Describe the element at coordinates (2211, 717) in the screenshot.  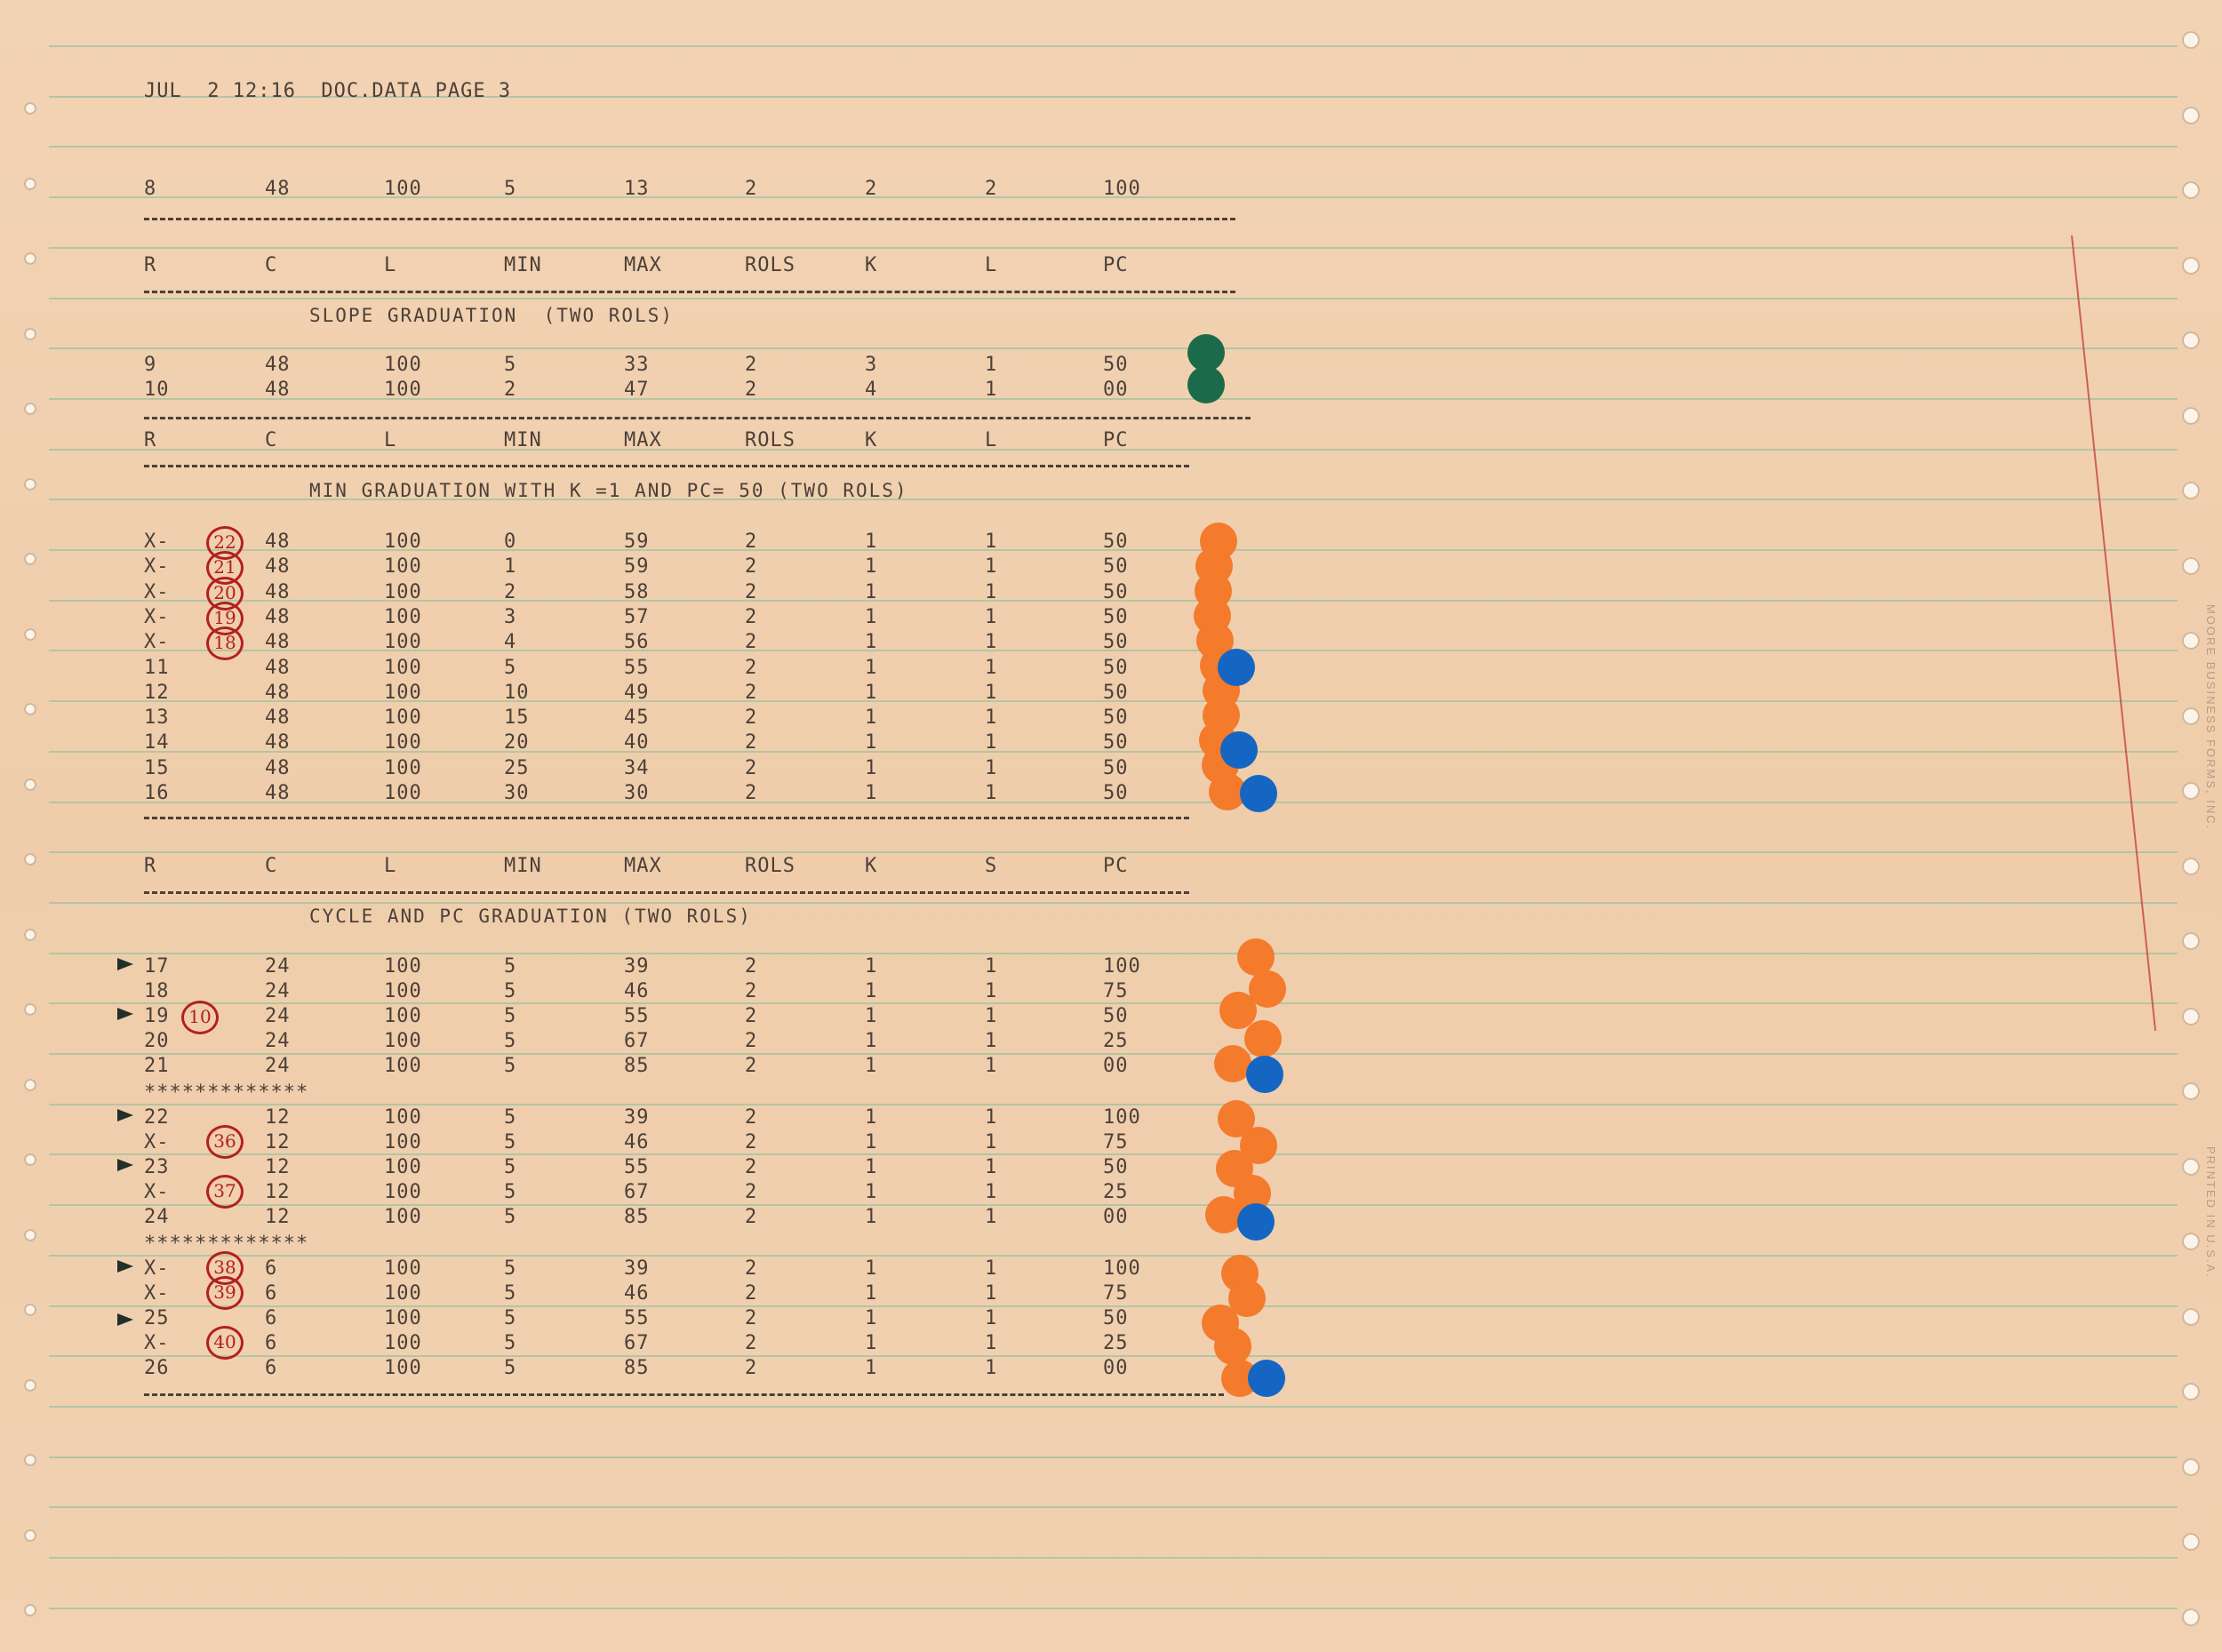
I see `form-maker-text: MOORE BUSINESS FORMS, INC.` at that location.